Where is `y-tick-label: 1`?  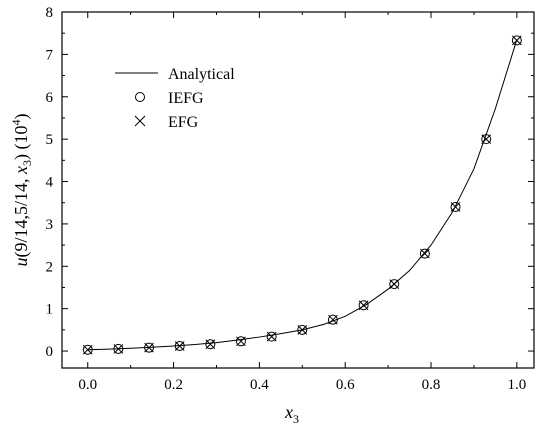 y-tick-label: 1 is located at coordinates (50, 310).